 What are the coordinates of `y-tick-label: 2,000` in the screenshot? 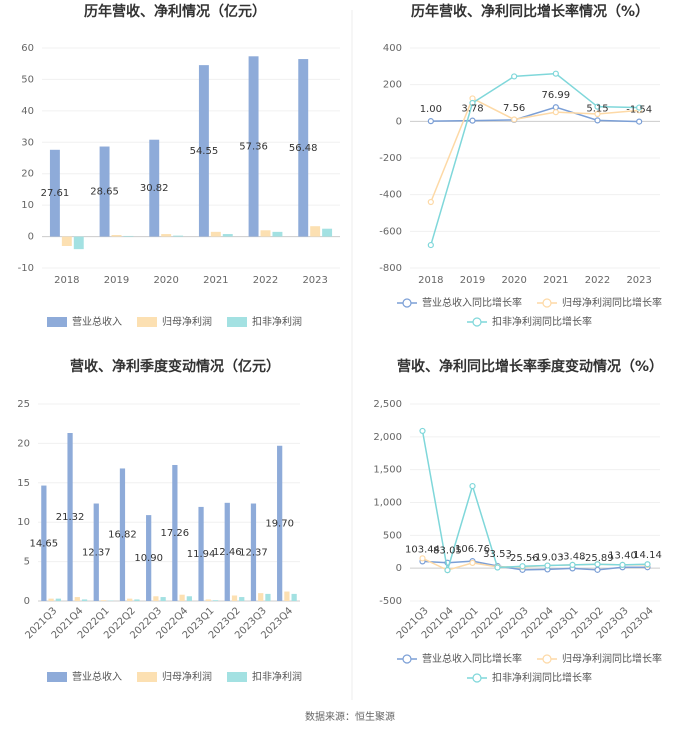 It's located at (387, 437).